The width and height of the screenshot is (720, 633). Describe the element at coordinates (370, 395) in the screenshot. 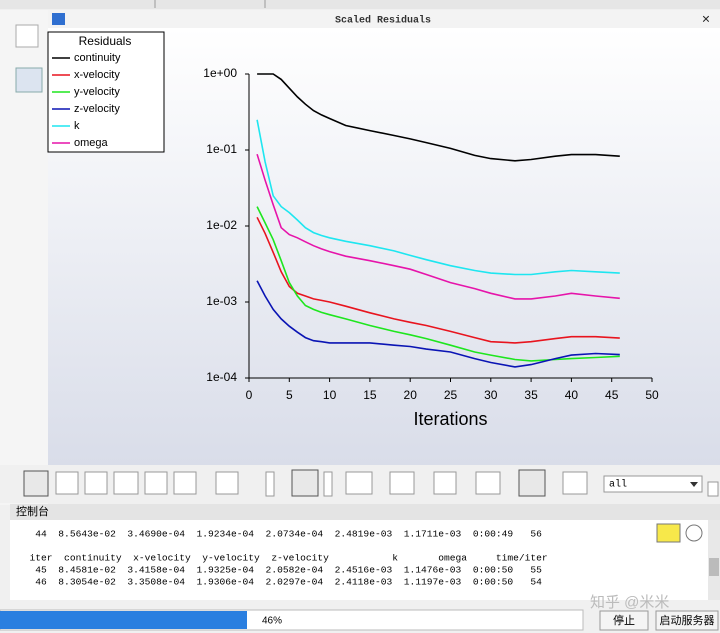

I see `x-tick-label: 15` at that location.